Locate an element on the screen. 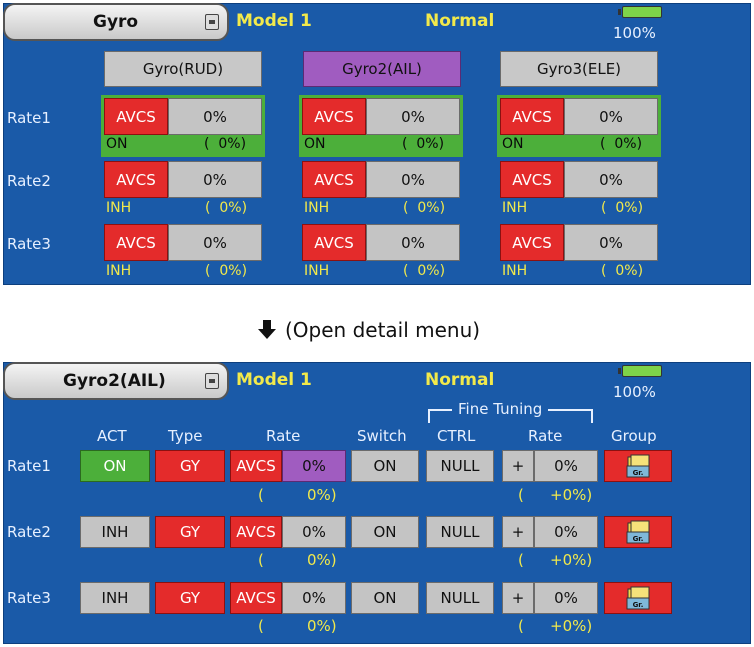  col-switch: Switch is located at coordinates (382, 436).